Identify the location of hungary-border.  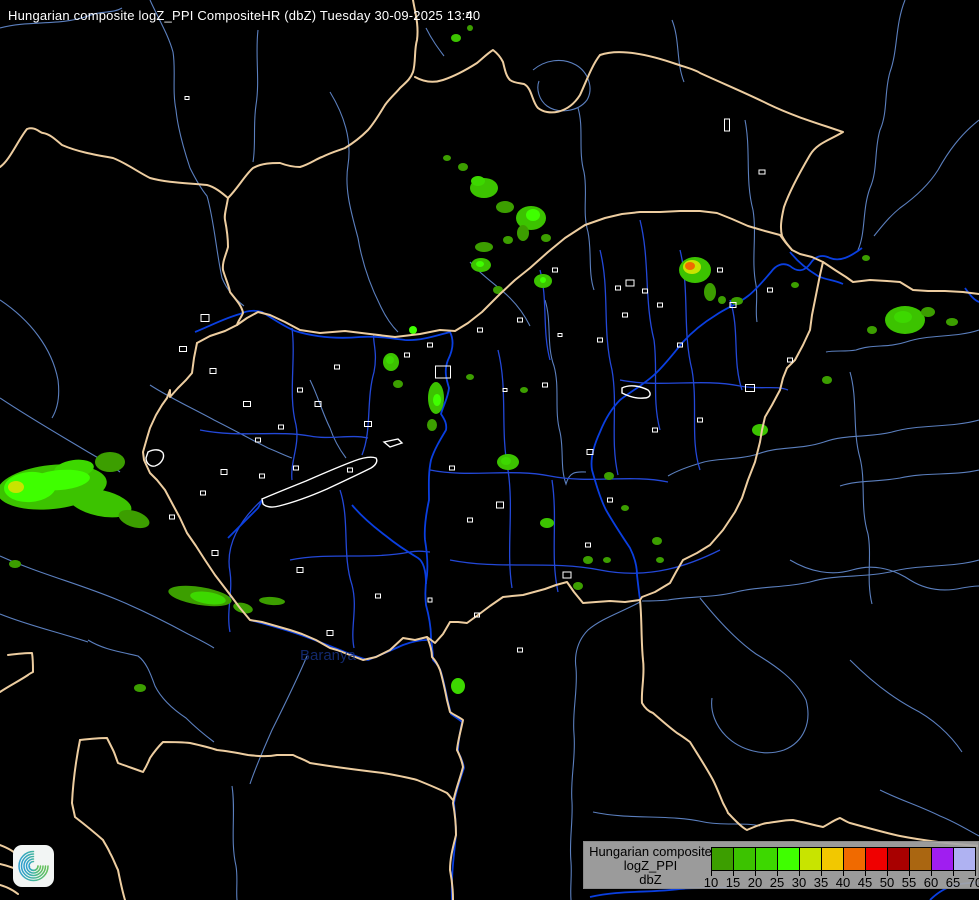
(587, 277).